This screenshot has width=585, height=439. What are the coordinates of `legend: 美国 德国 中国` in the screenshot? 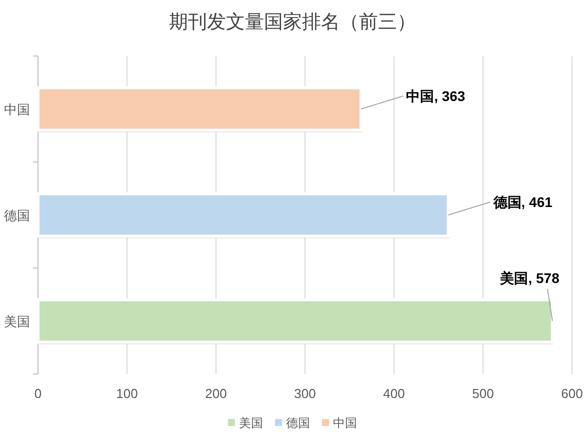 It's located at (292, 423).